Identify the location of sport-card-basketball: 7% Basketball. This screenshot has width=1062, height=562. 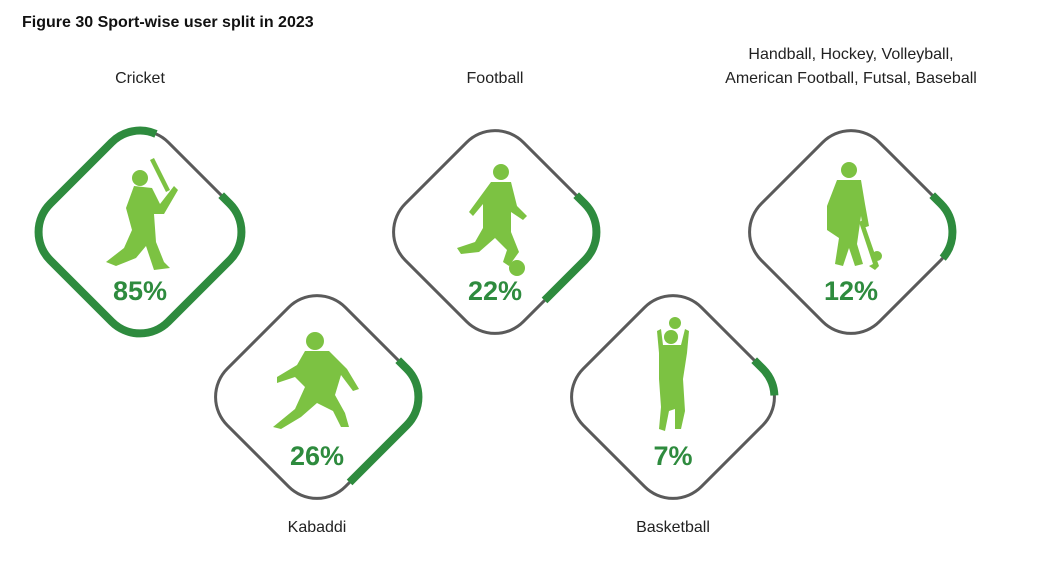
(673, 413).